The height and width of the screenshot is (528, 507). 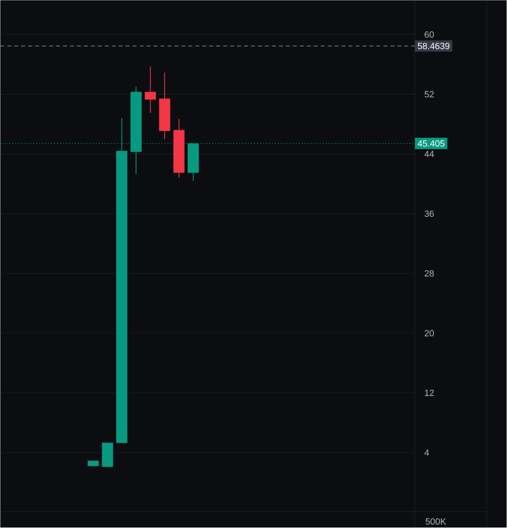 What do you see at coordinates (429, 273) in the screenshot?
I see `y-tick-label: 28` at bounding box center [429, 273].